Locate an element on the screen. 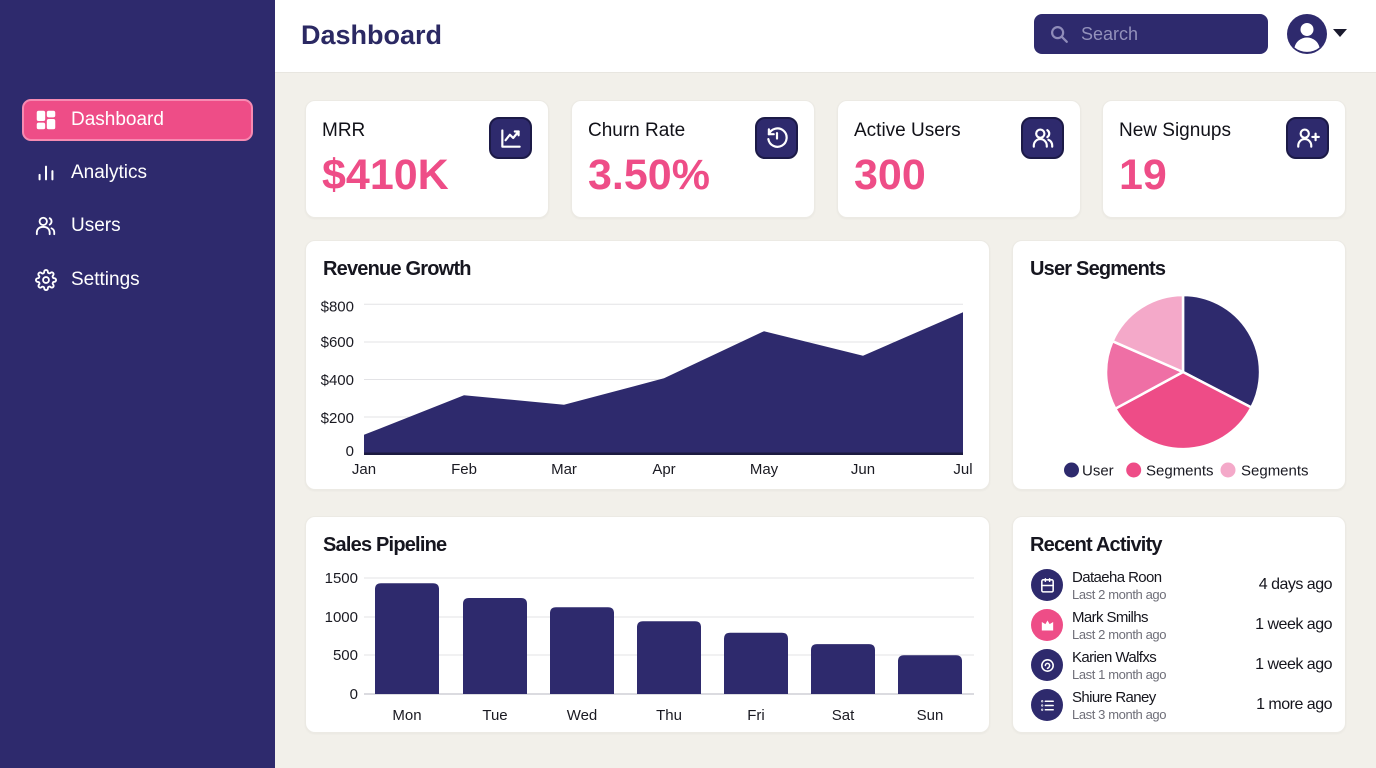  svg-text: 1500 is located at coordinates (341, 578).